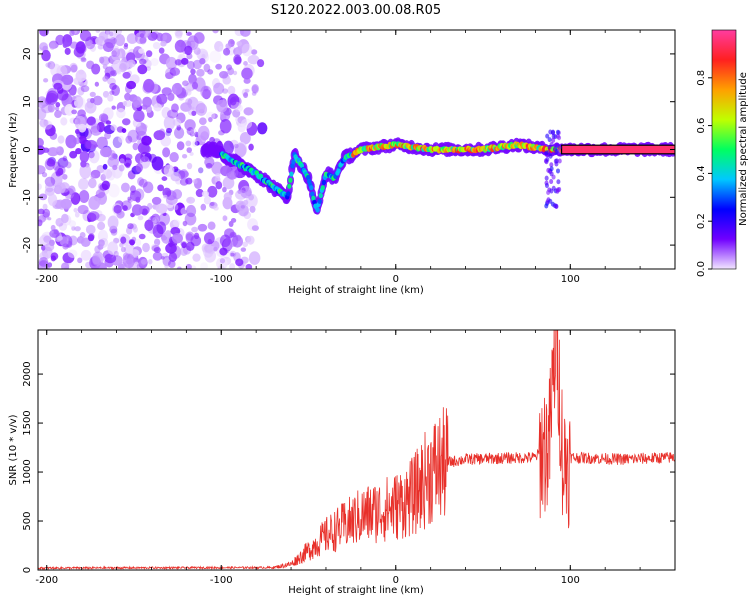  What do you see at coordinates (617, 149) in the screenshot?
I see `spectrogram-steady-band` at bounding box center [617, 149].